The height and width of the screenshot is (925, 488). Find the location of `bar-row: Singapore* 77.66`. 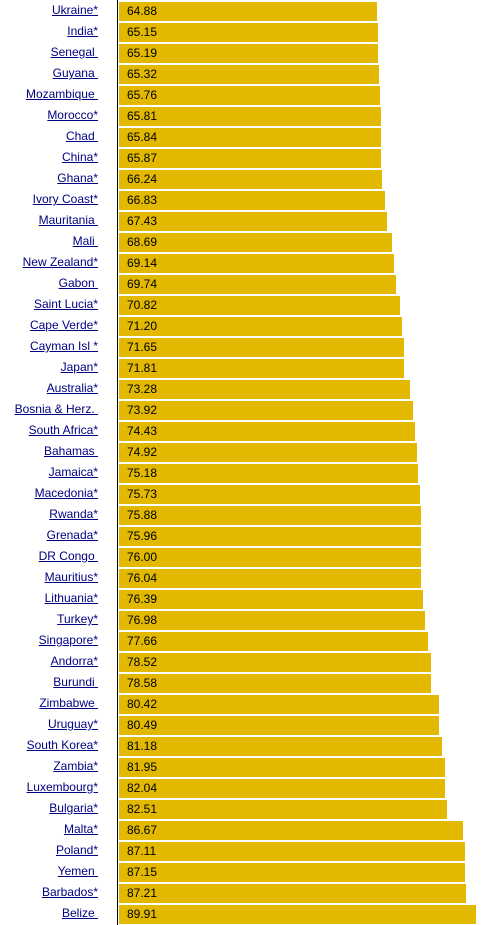

bar-row: Singapore* 77.66 is located at coordinates (244, 641).